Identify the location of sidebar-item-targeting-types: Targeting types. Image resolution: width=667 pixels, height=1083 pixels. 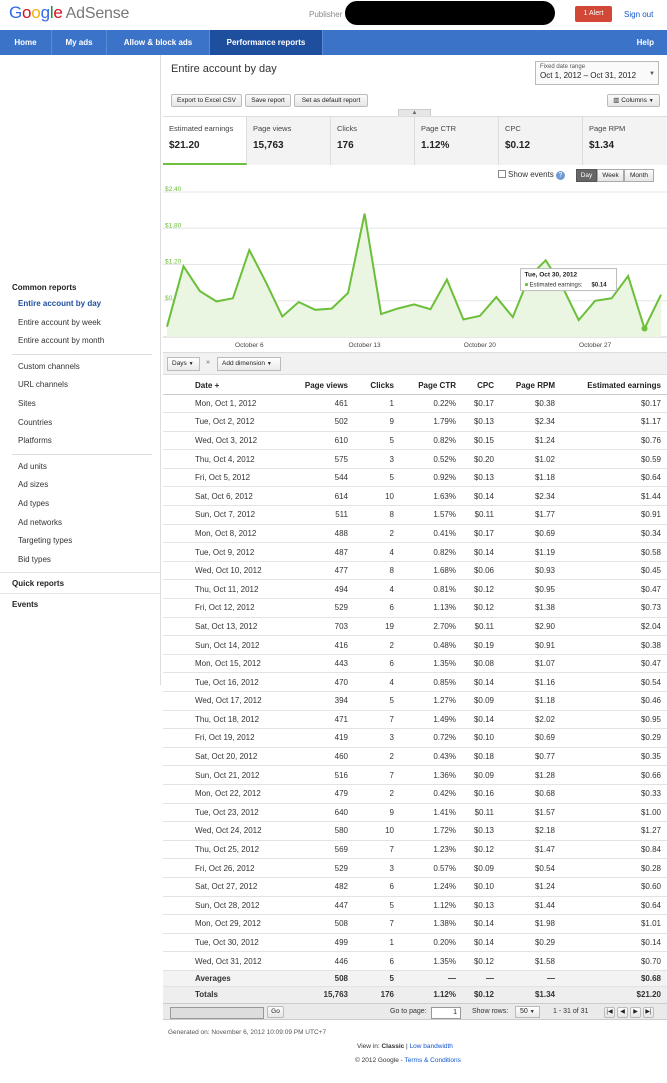
(45, 541).